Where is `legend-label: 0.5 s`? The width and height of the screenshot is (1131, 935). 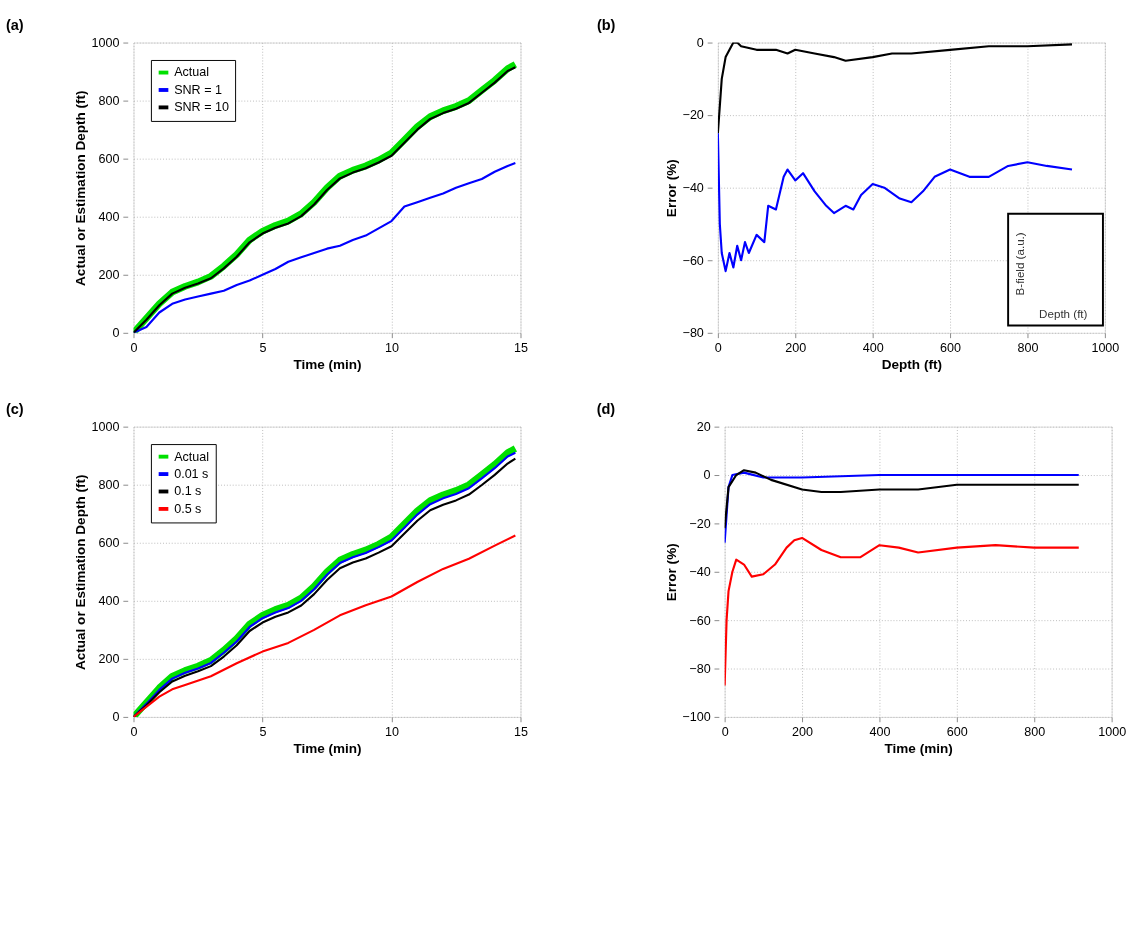
legend-label: 0.5 s is located at coordinates (188, 508).